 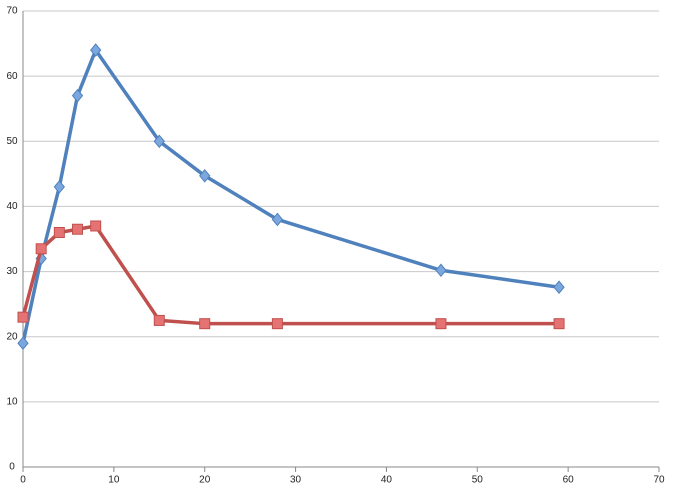 What do you see at coordinates (12, 271) in the screenshot?
I see `y-tick-label: 30` at bounding box center [12, 271].